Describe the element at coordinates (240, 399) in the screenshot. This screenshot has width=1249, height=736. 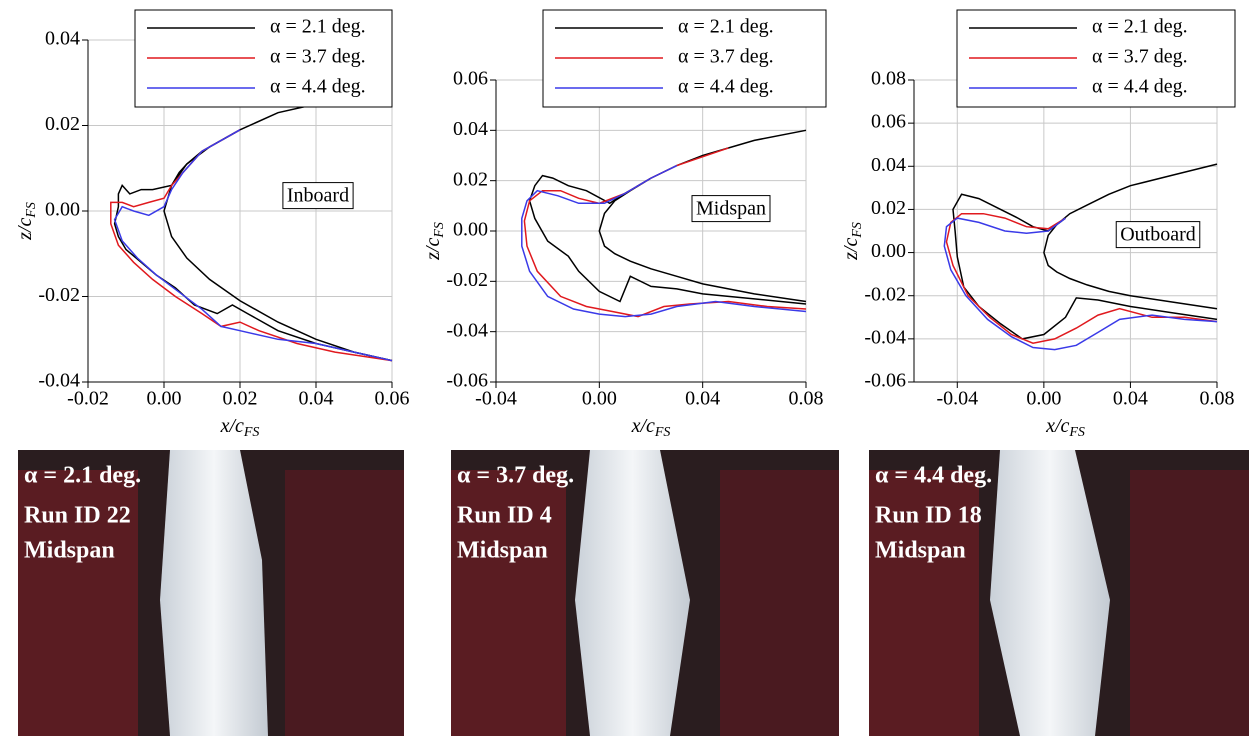
I see `x-tick-label: 0.02` at that location.